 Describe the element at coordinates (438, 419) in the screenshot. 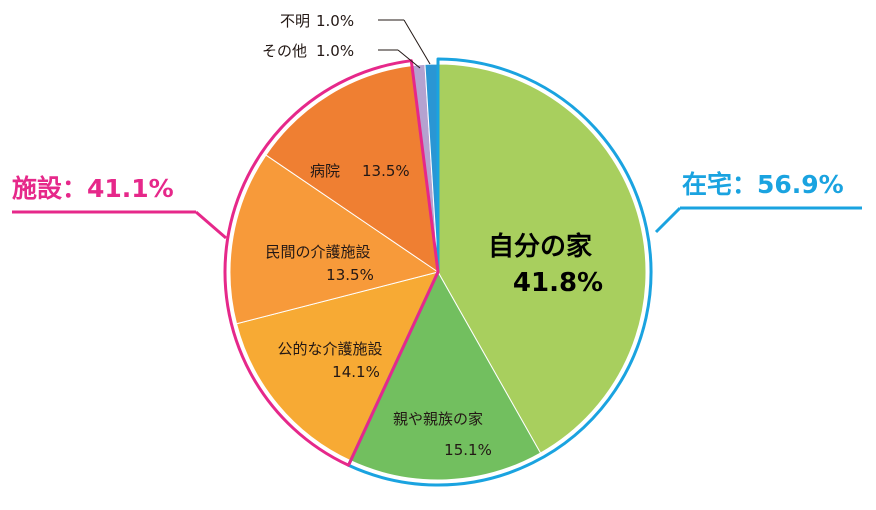

I see `slice-label-oya-shinzoku: 親や親族の家` at that location.